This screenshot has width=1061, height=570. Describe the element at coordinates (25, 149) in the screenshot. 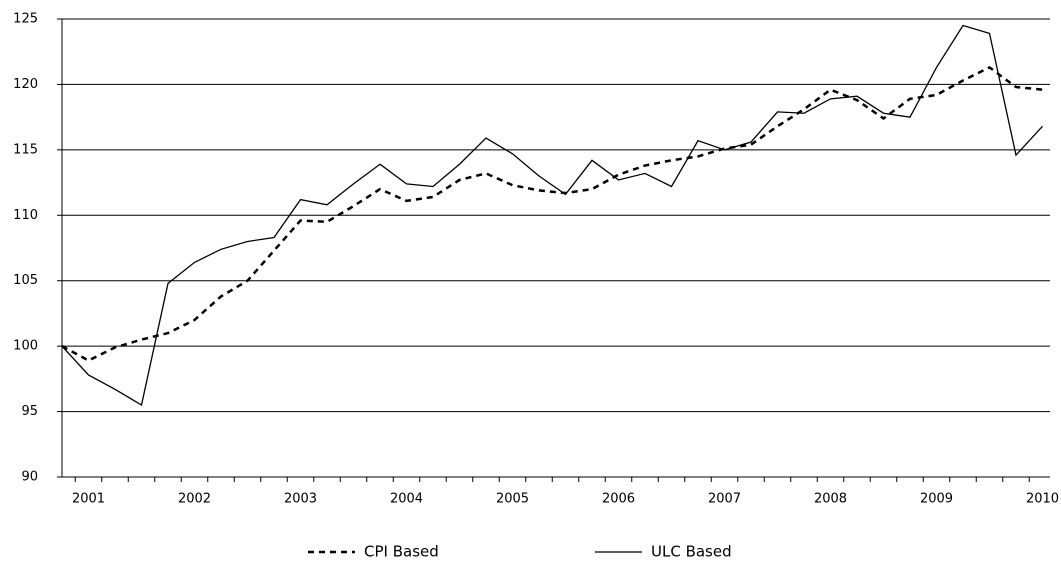

I see `y-tick-label: 115` at that location.